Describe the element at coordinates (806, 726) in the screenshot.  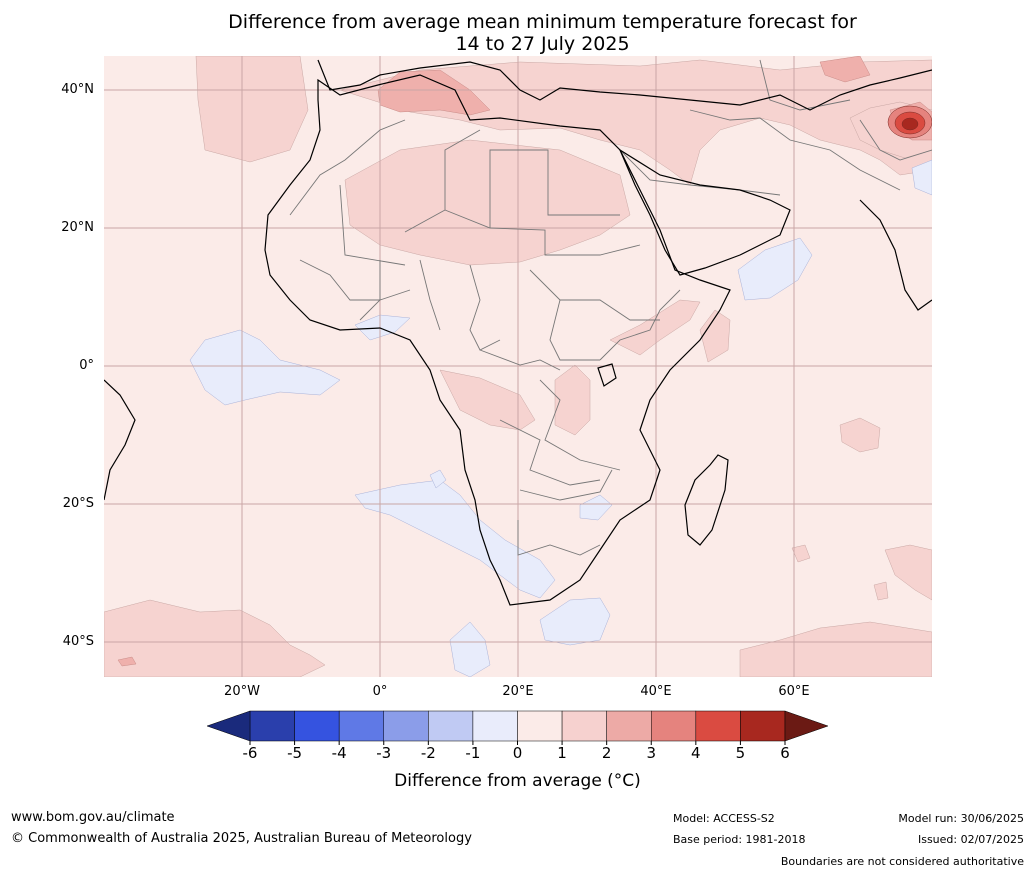
I see `colorbar-over-arrow` at that location.